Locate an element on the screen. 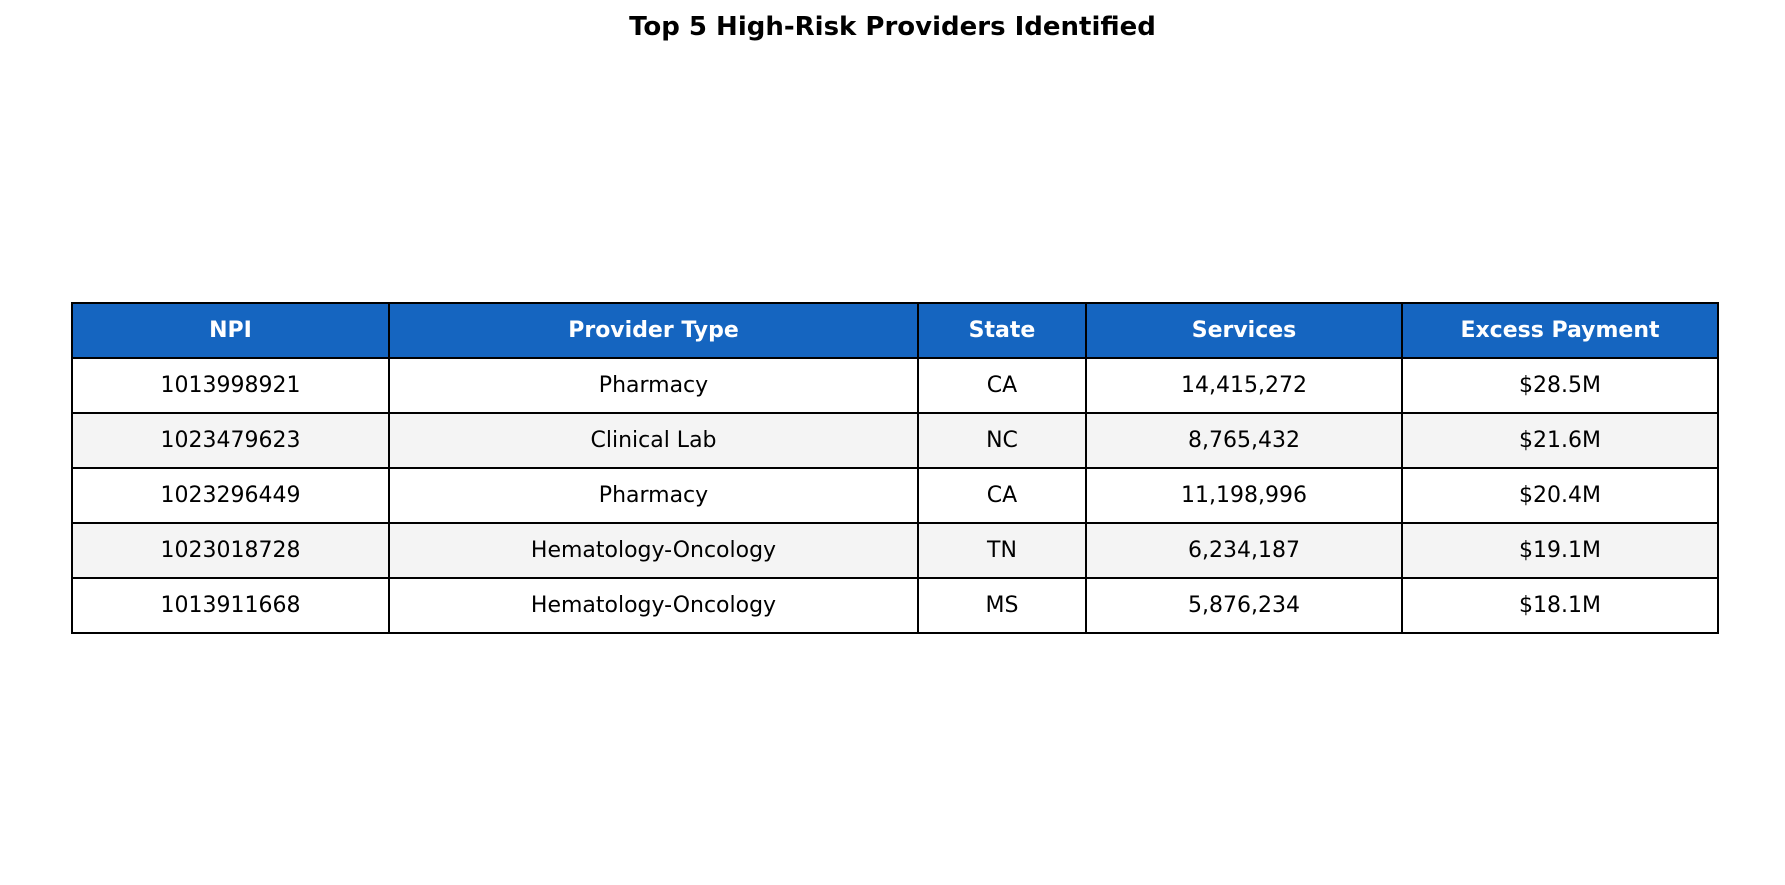 The image size is (1785, 885). column-header-state: State is located at coordinates (1002, 330).